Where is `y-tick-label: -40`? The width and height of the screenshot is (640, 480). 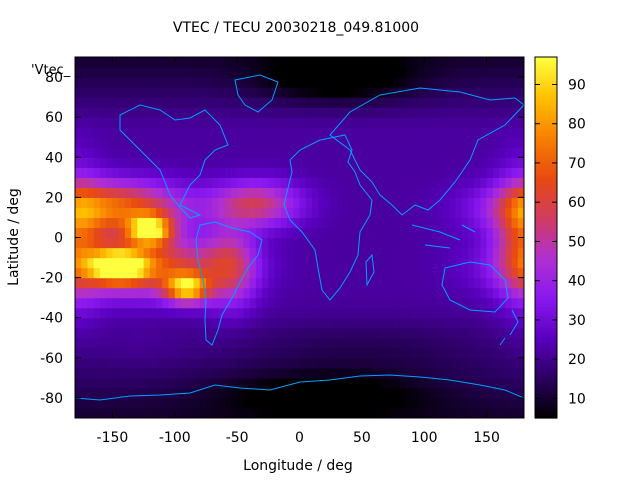
y-tick-label: -40 is located at coordinates (51, 319).